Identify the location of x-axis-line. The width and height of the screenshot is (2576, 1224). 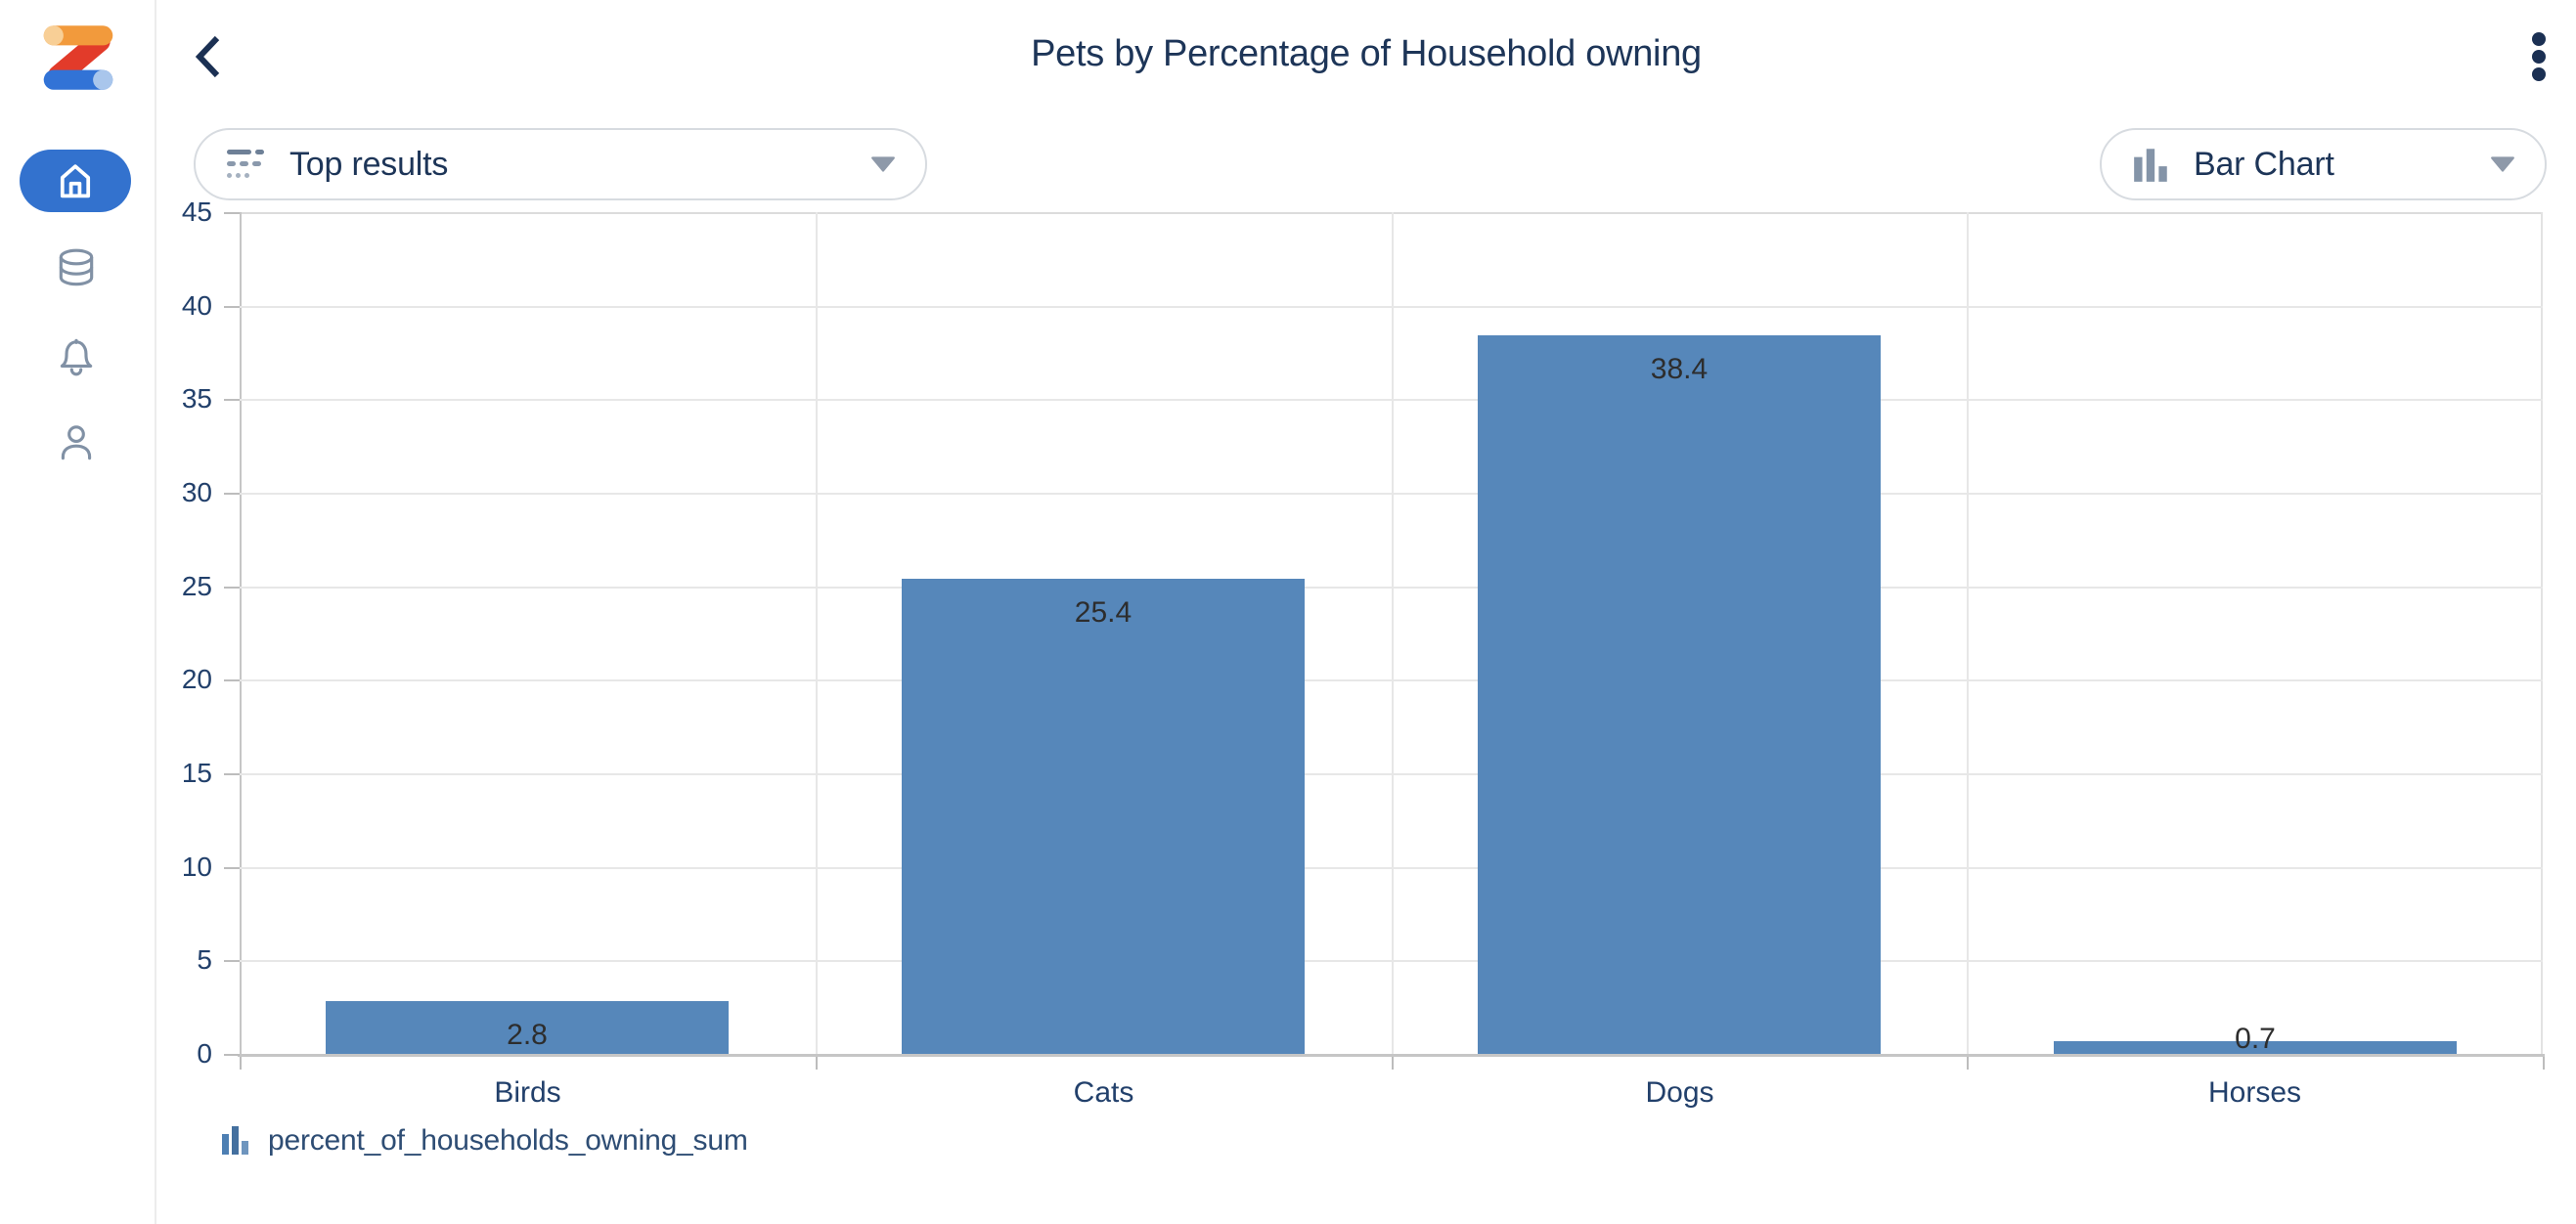
(1392, 1055).